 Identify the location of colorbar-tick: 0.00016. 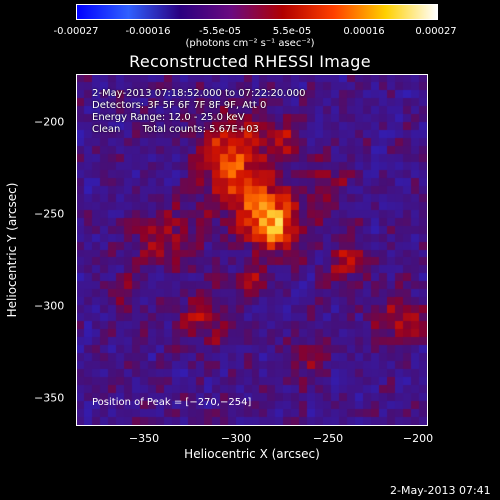
(364, 31).